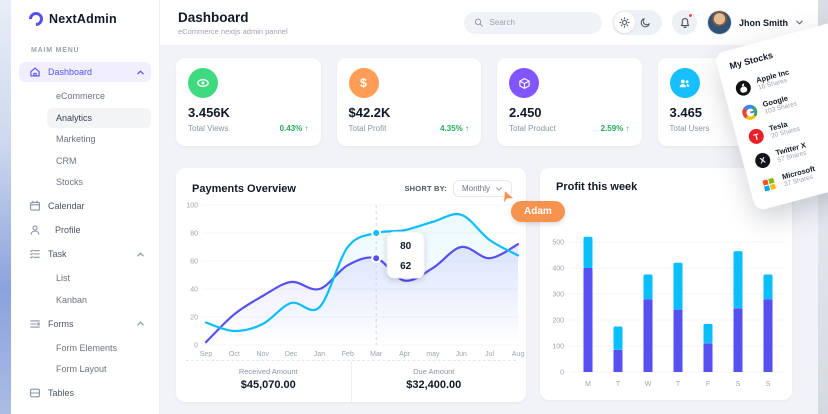 The height and width of the screenshot is (414, 828). I want to click on svg-text: F, so click(708, 384).